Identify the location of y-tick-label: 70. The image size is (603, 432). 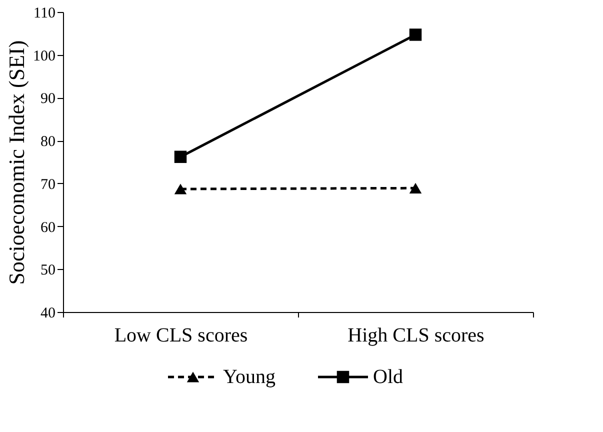
(48, 184).